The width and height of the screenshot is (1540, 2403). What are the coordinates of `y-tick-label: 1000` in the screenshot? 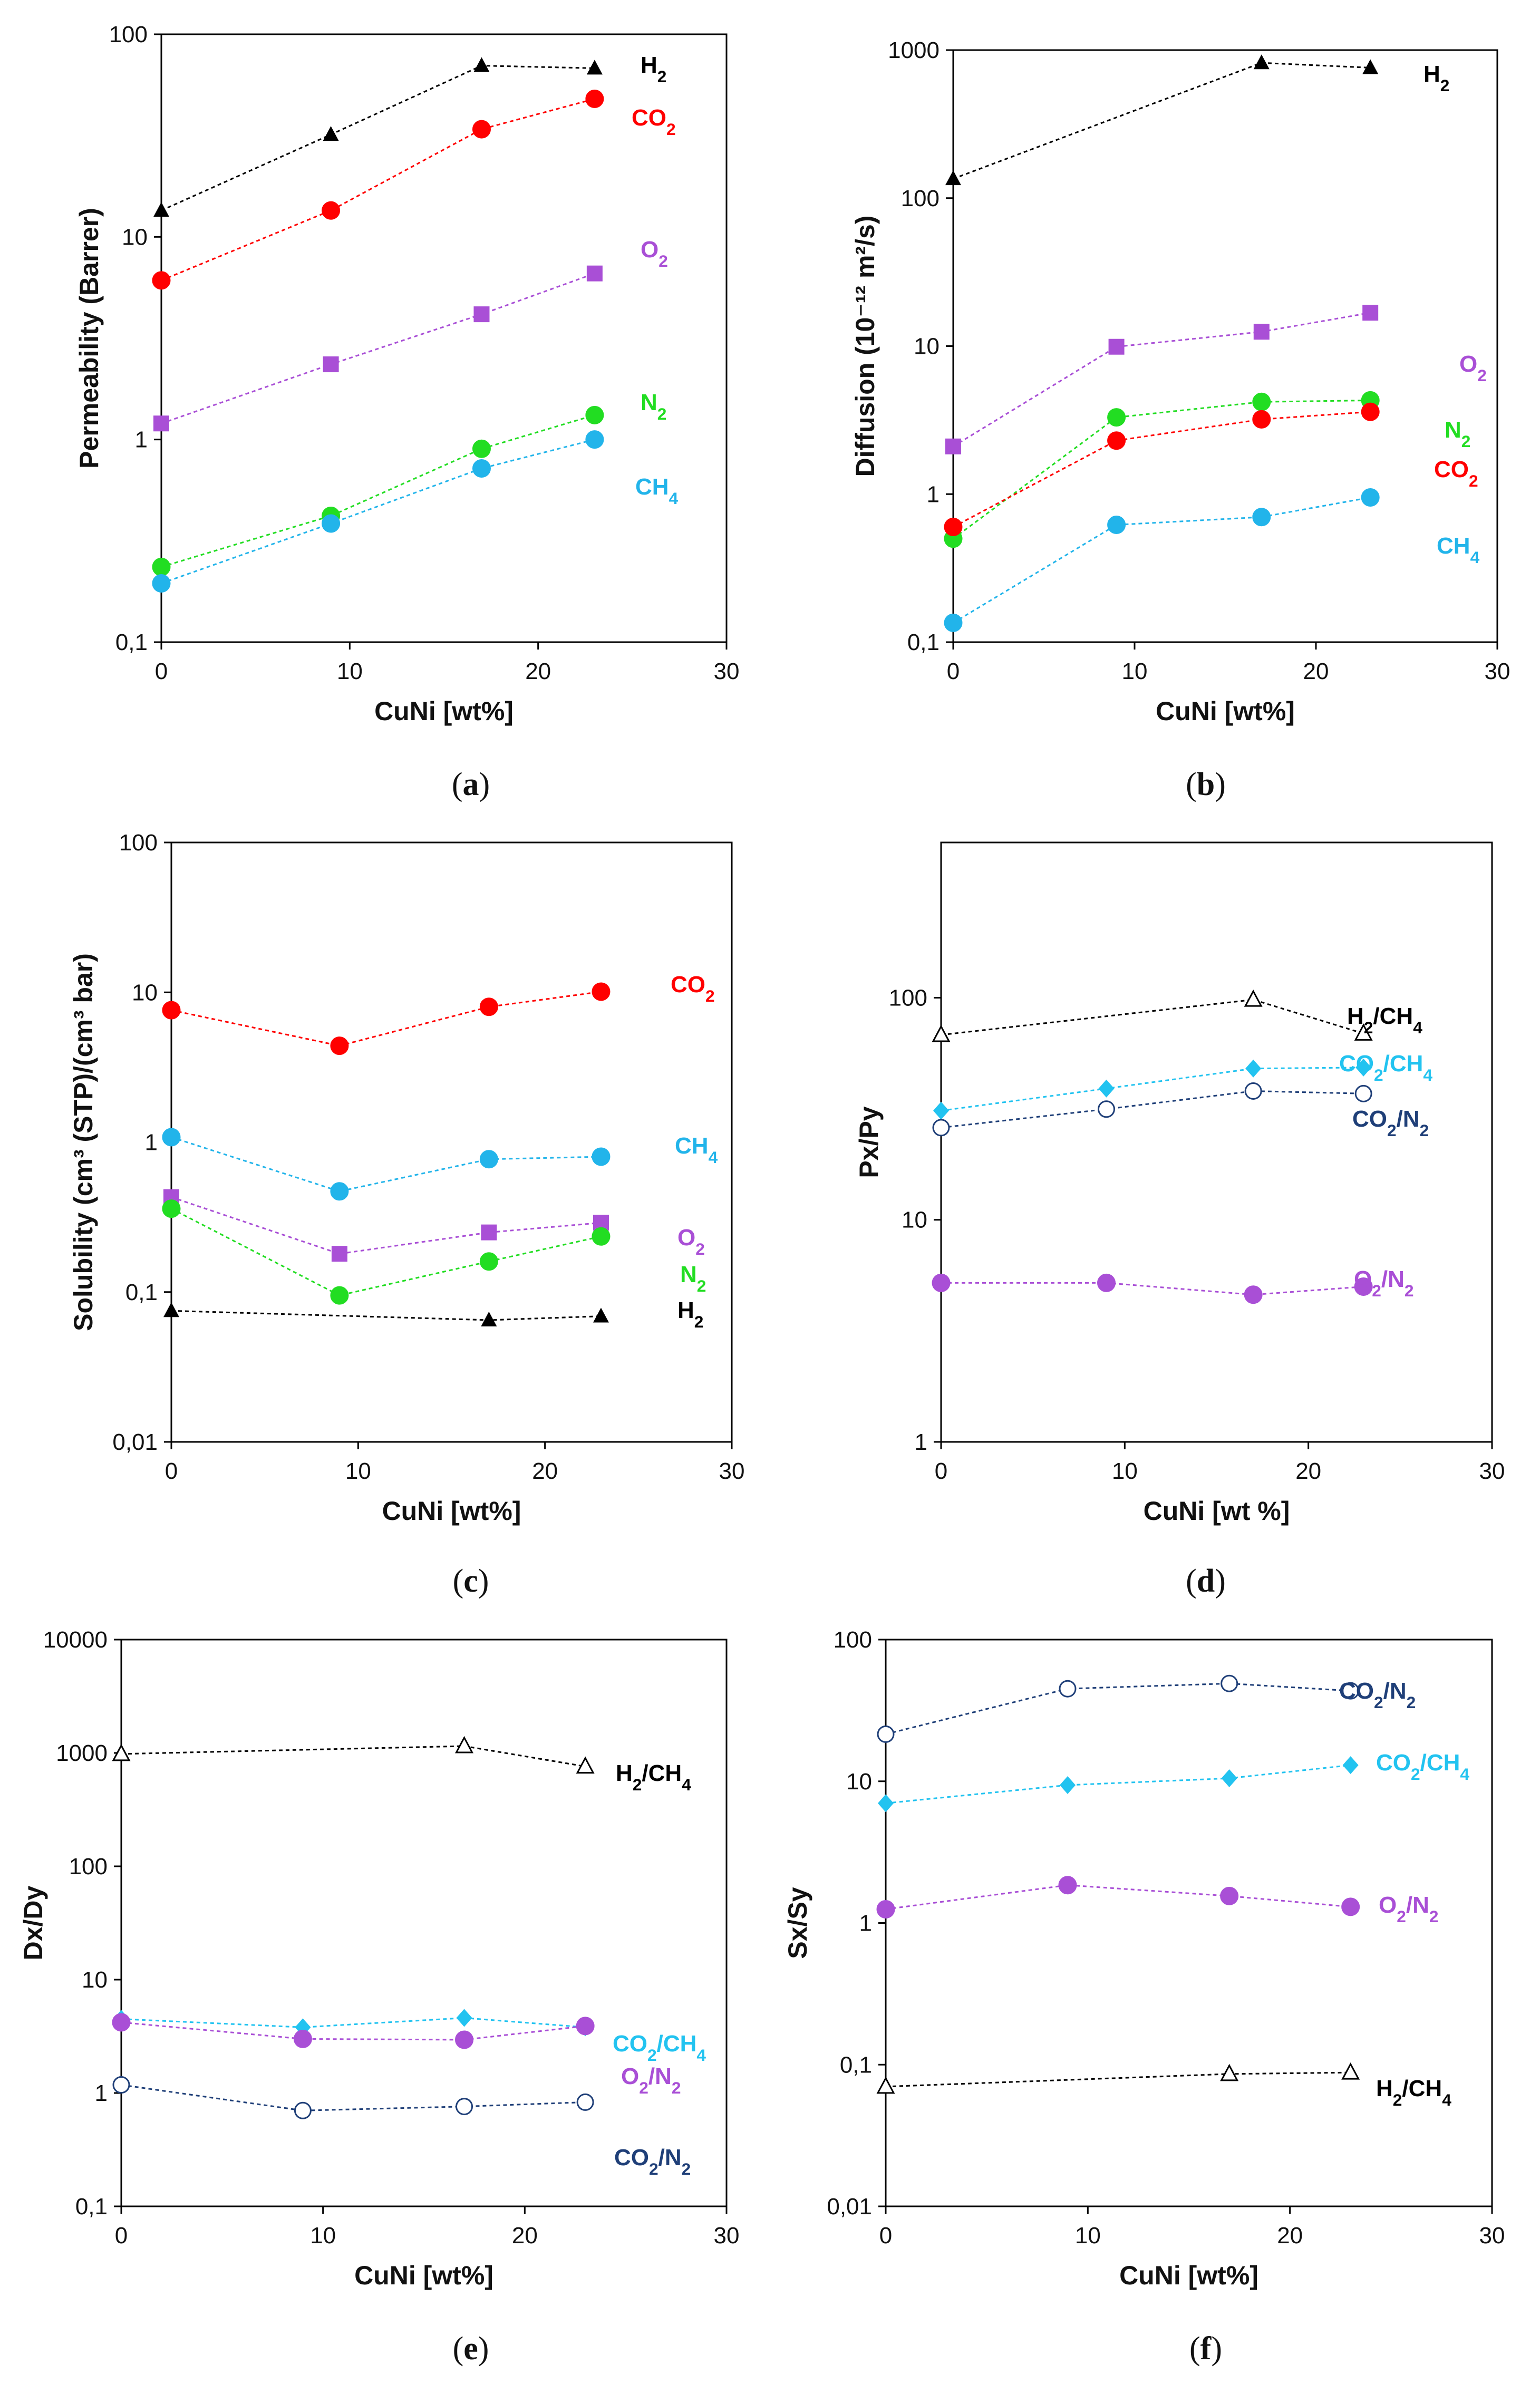 It's located at (914, 50).